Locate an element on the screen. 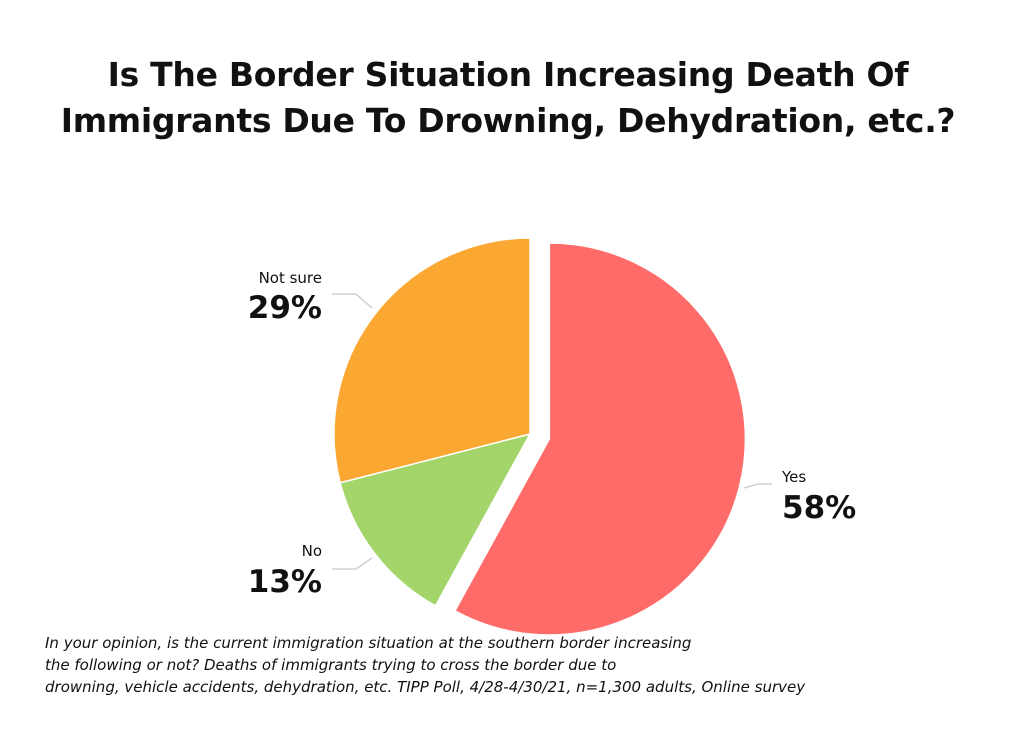 Image resolution: width=1016 pixels, height=738 pixels. slice-label-value-no: 13% is located at coordinates (285, 582).